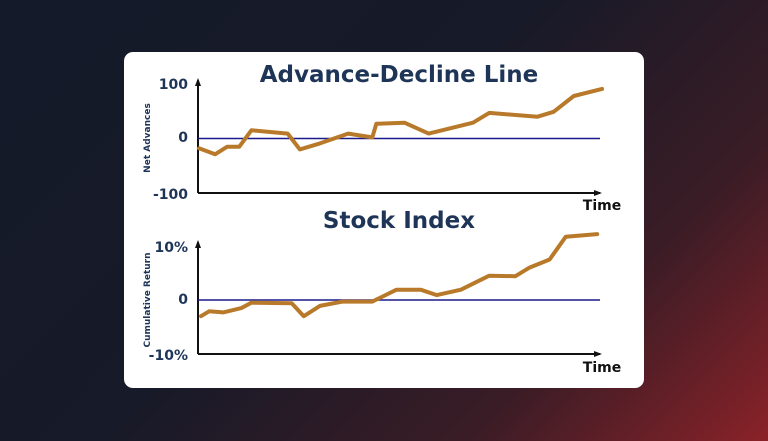 The height and width of the screenshot is (441, 768). I want to click on y-axis-label: Net Advances, so click(148, 138).